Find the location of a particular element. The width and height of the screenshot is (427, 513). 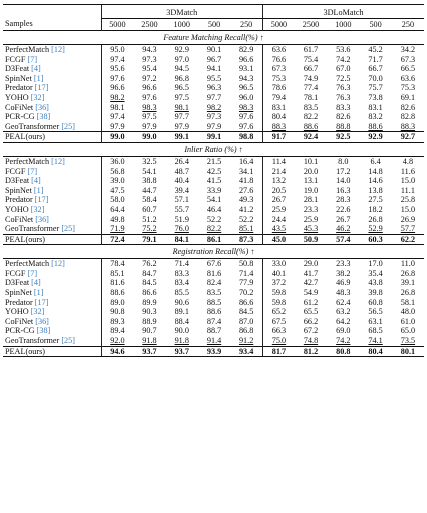

value-cell: 39.0 is located at coordinates (117, 181).